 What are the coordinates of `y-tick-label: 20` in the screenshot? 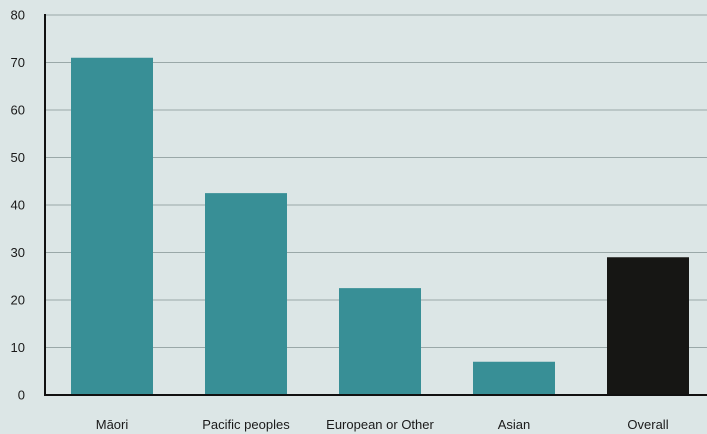 It's located at (18, 300).